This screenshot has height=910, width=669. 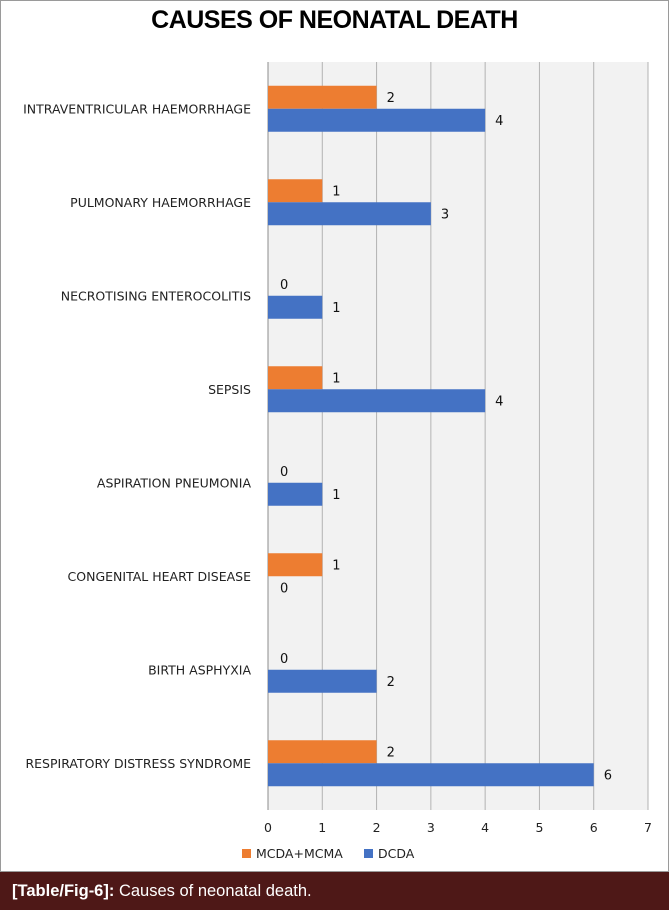 I want to click on x-tick-label: 2, so click(x=377, y=827).